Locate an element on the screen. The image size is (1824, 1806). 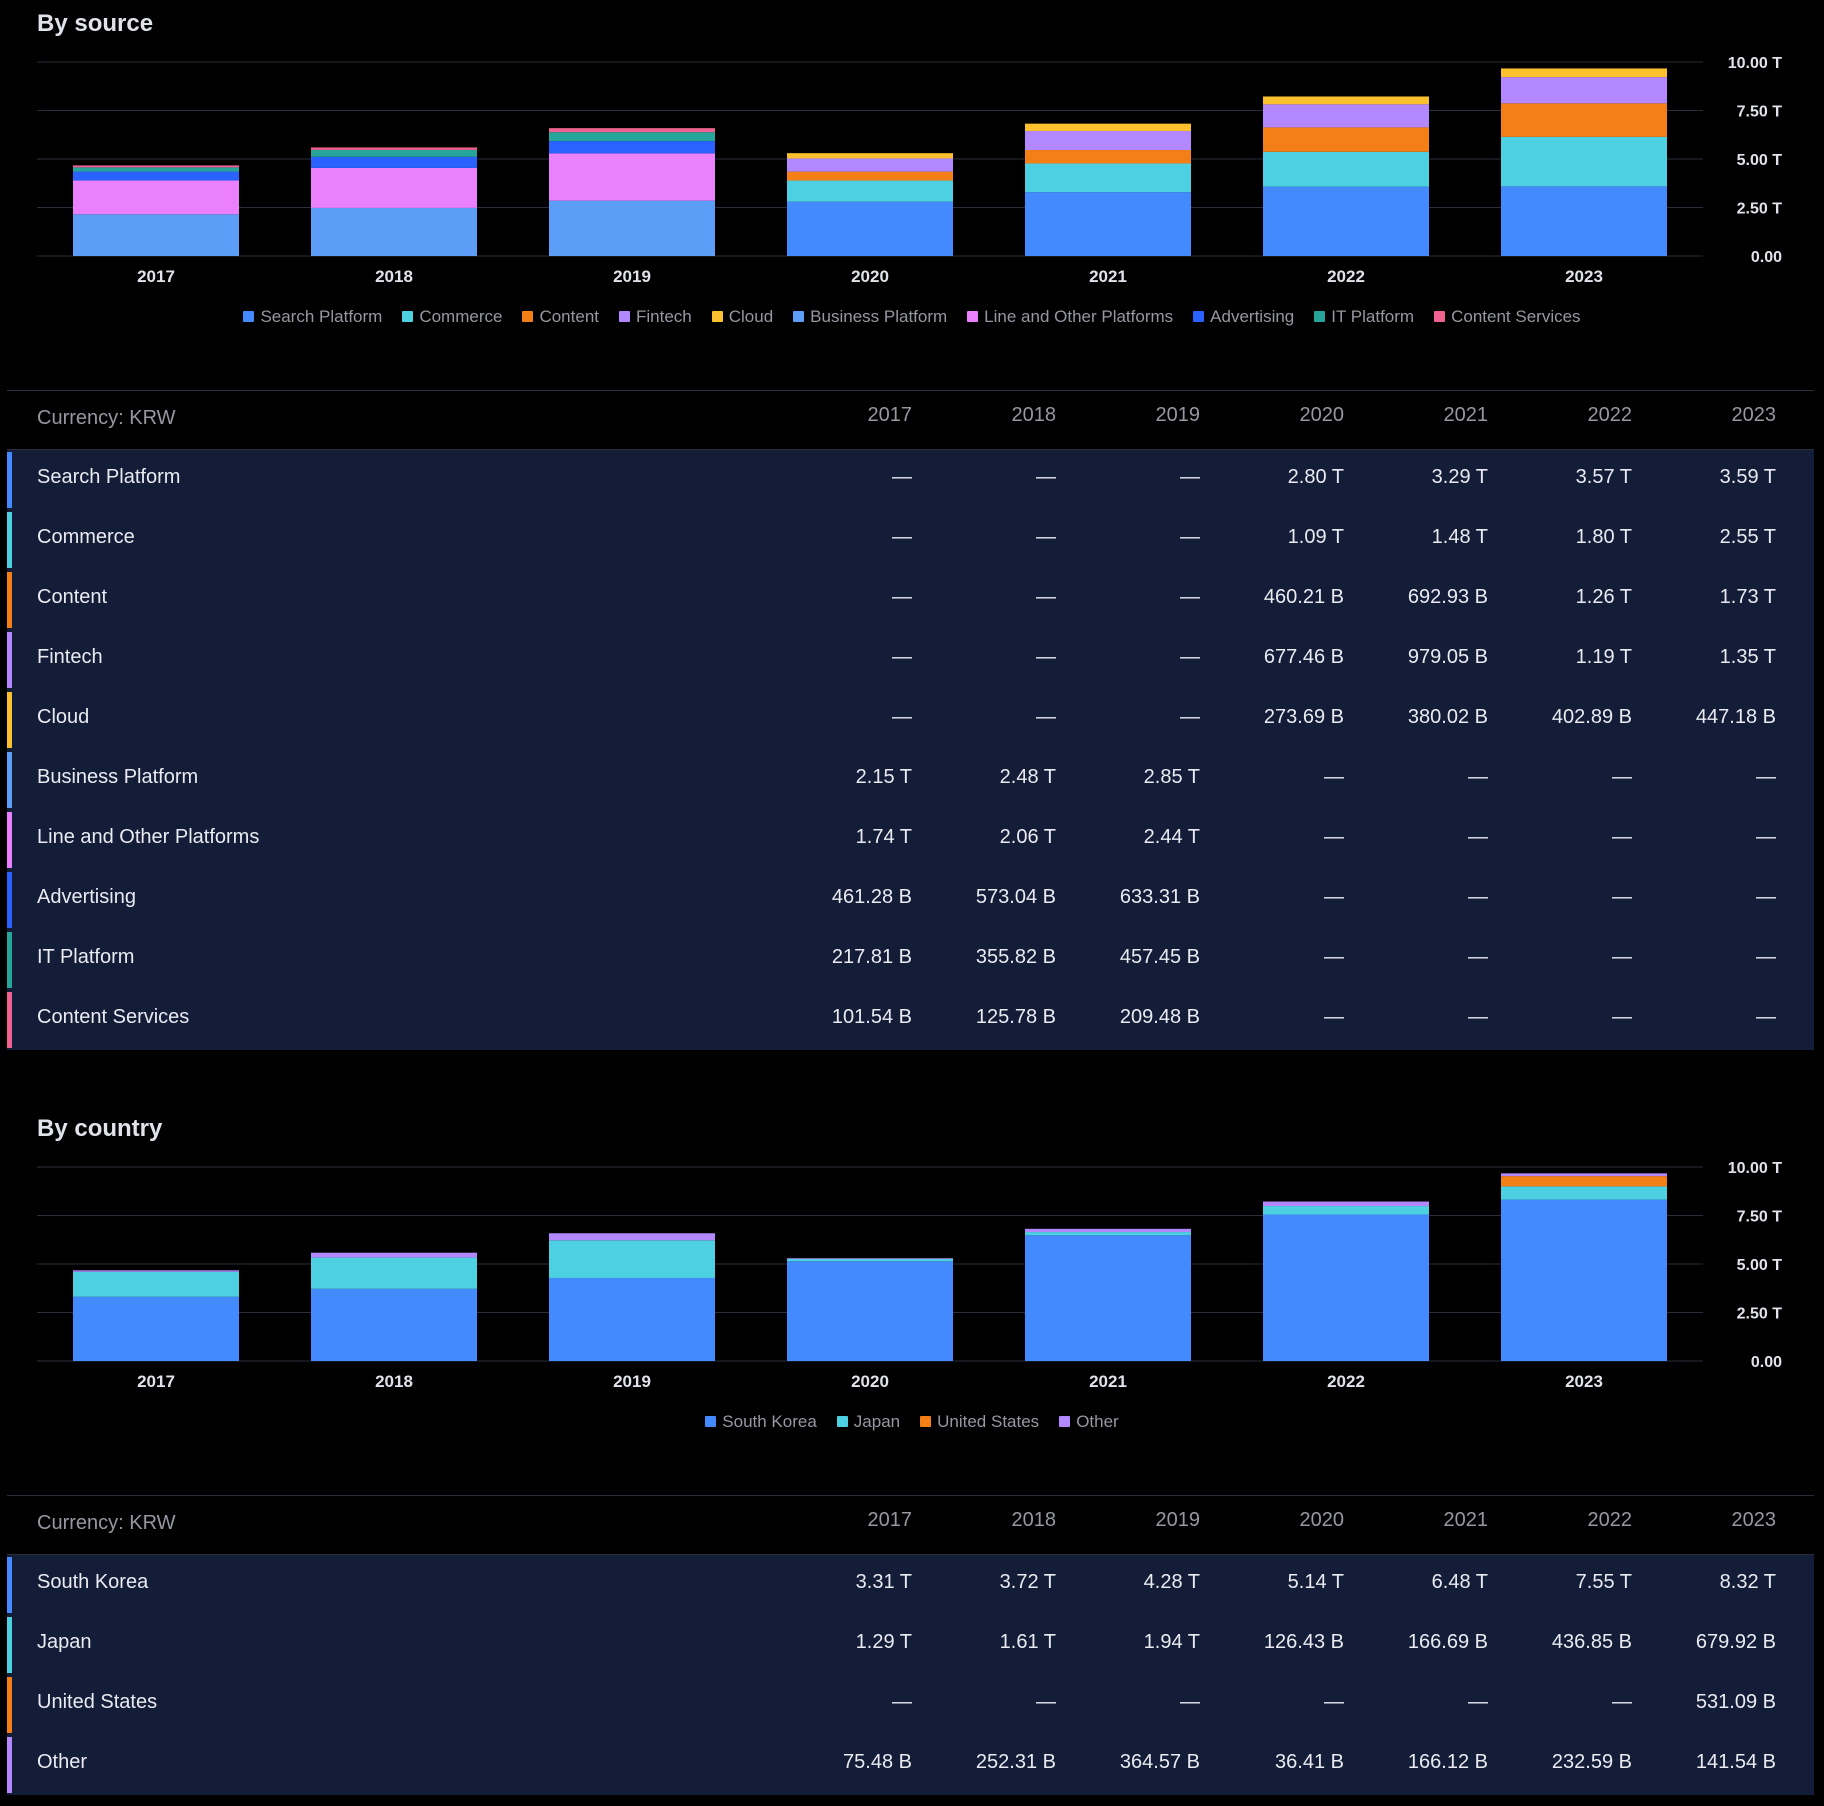
country-column-header-2019: 2019 is located at coordinates (1178, 1520).